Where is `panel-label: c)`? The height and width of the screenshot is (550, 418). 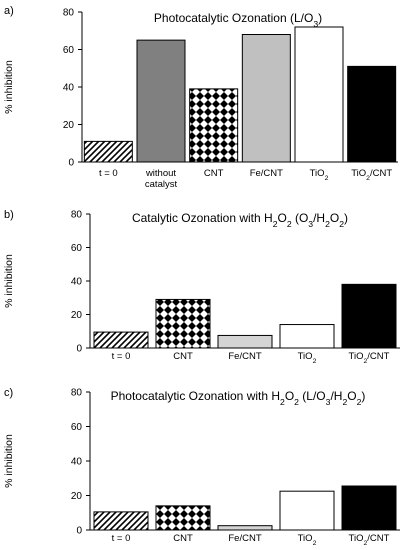
panel-label: c) is located at coordinates (8, 393).